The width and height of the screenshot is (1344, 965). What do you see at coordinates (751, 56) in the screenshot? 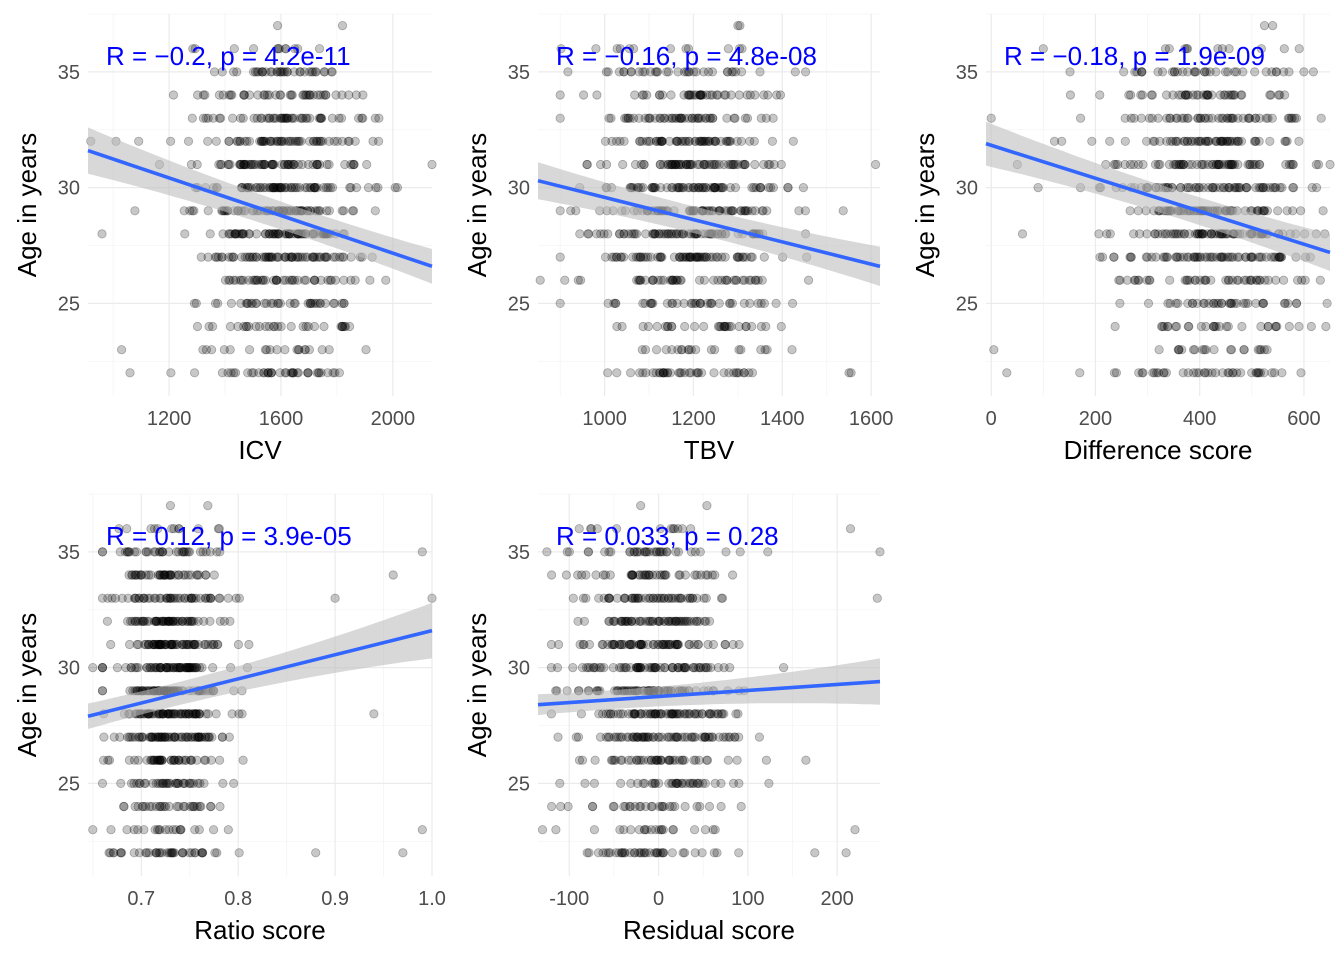
I see `stat-p: p = 4.8e-08` at bounding box center [751, 56].